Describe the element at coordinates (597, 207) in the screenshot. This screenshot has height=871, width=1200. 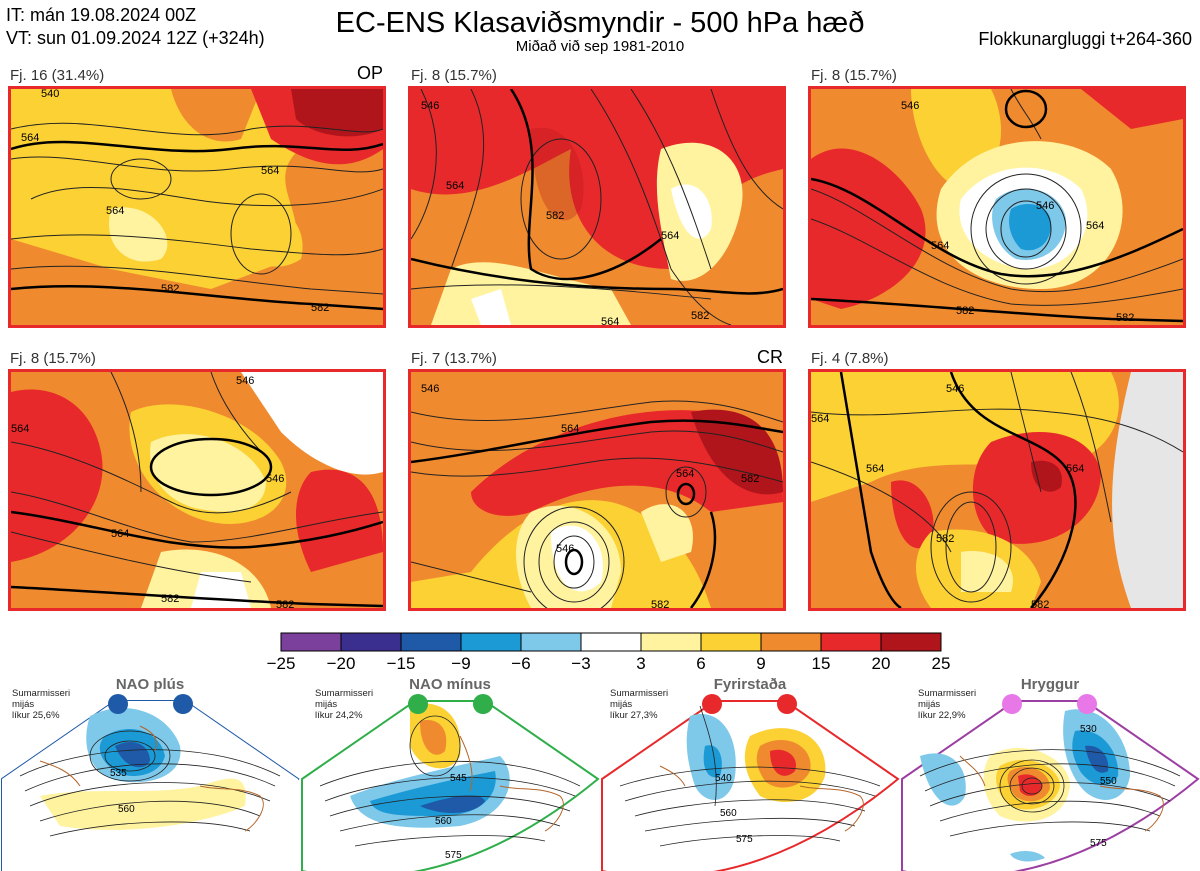
I see `cluster-map-2: 546 564 564 582 582 564` at that location.